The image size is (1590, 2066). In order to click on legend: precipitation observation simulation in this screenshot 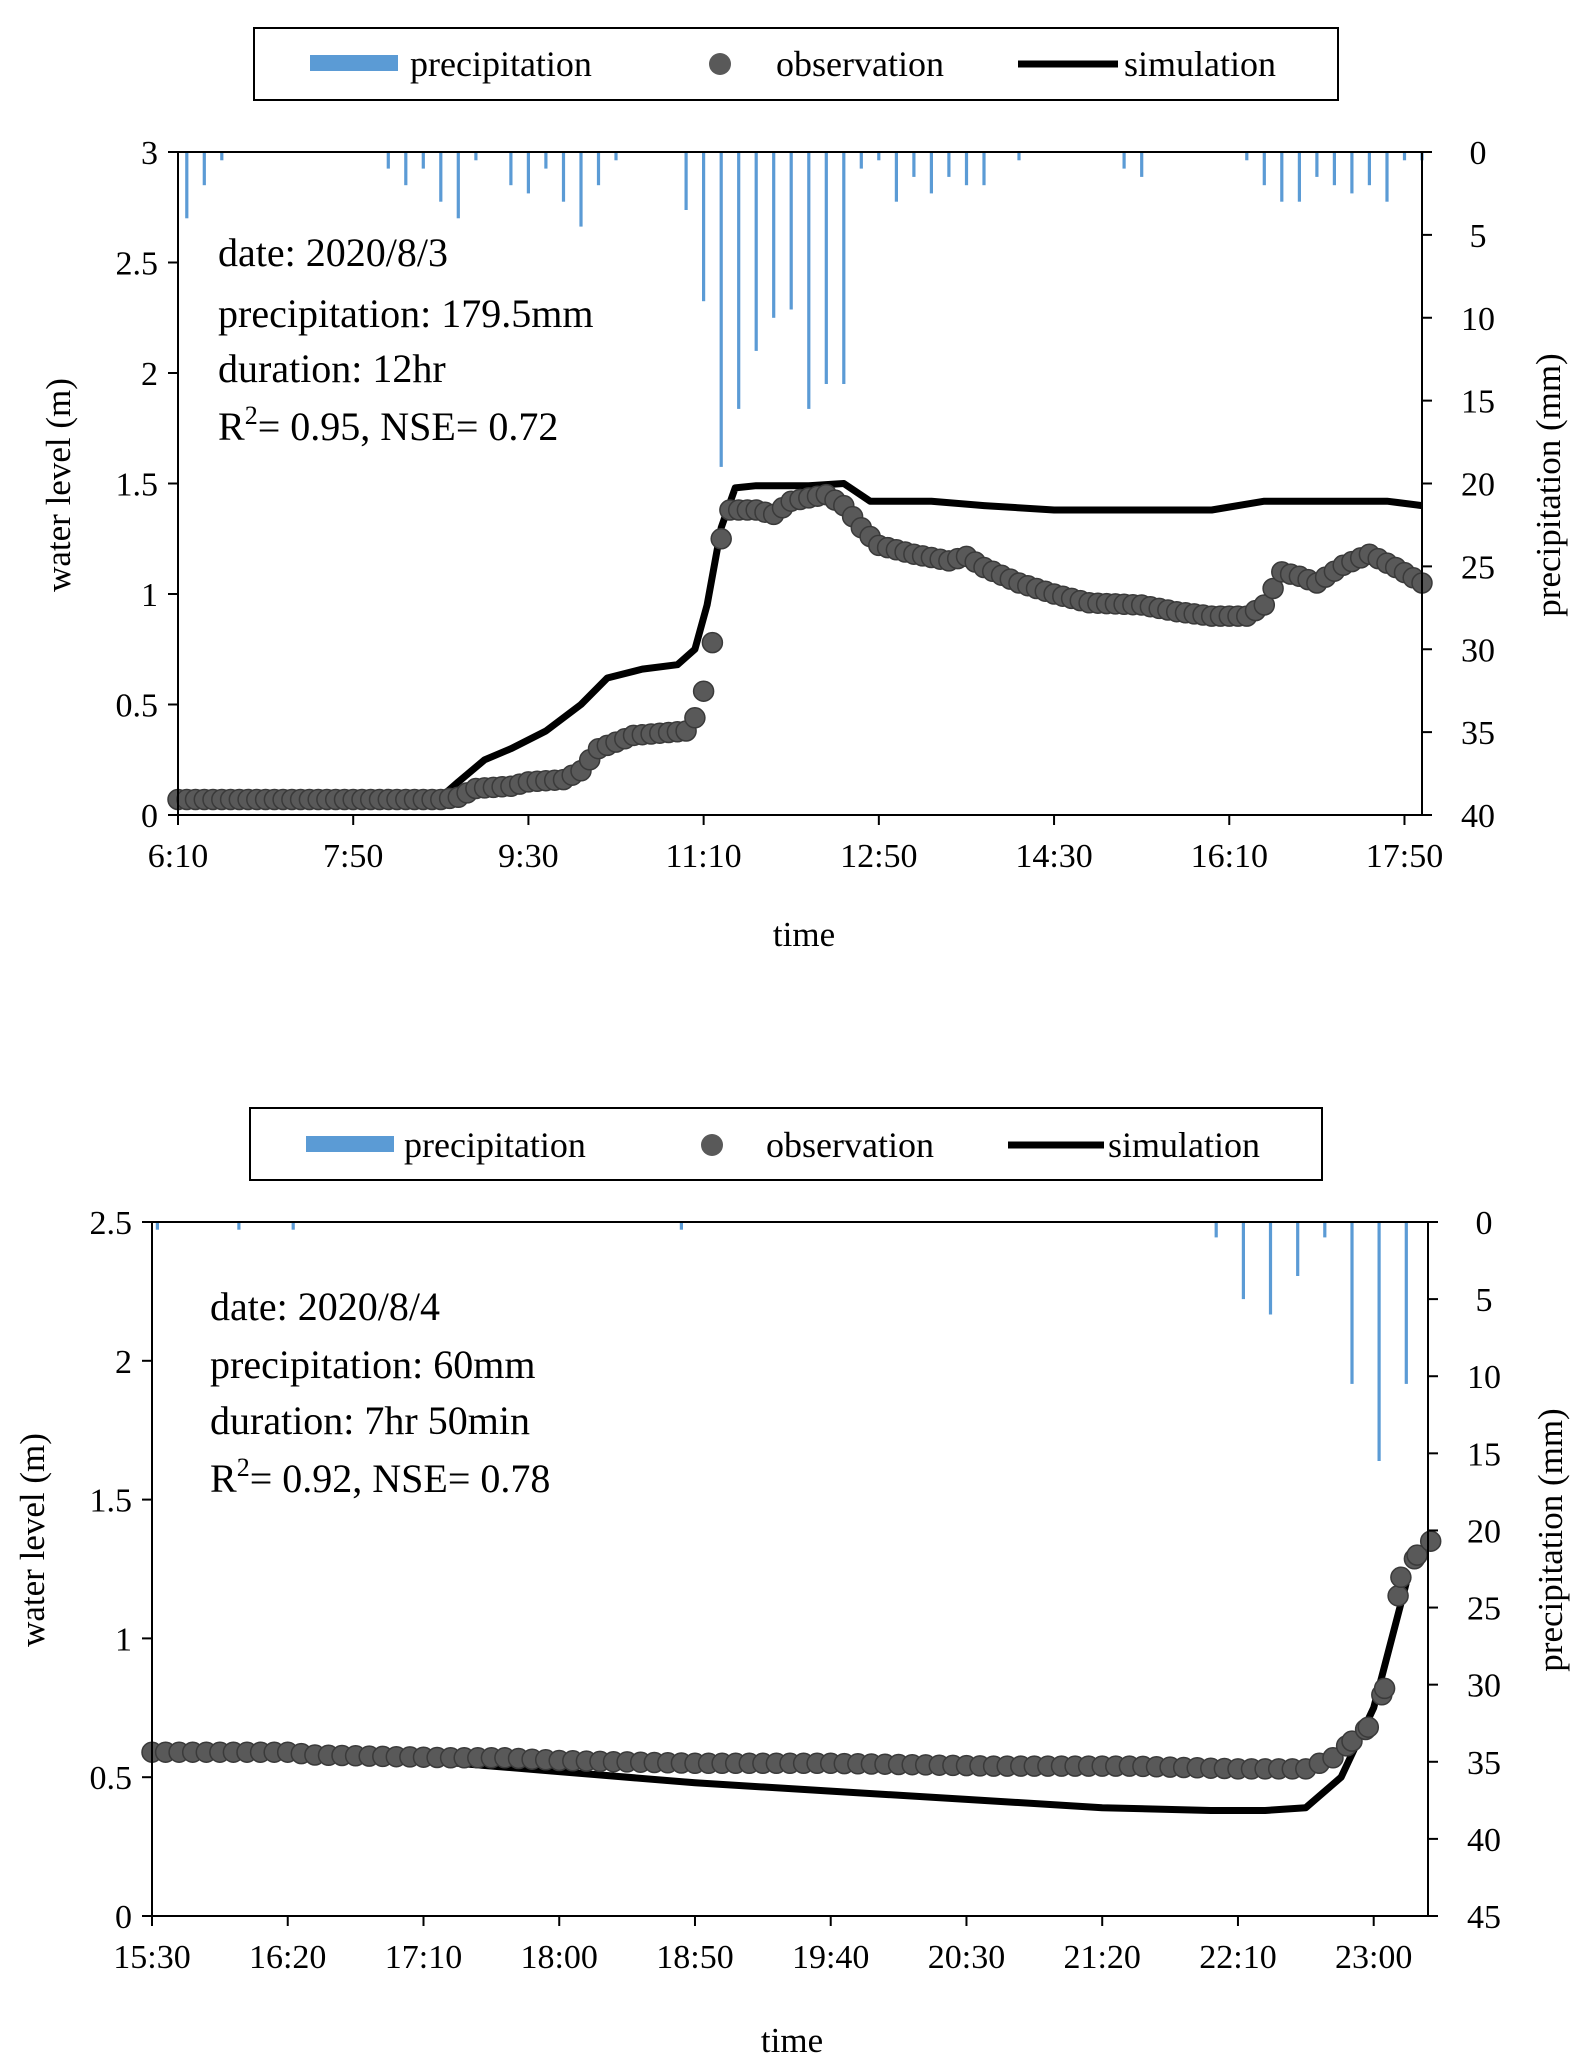, I will do `click(796, 64)`.